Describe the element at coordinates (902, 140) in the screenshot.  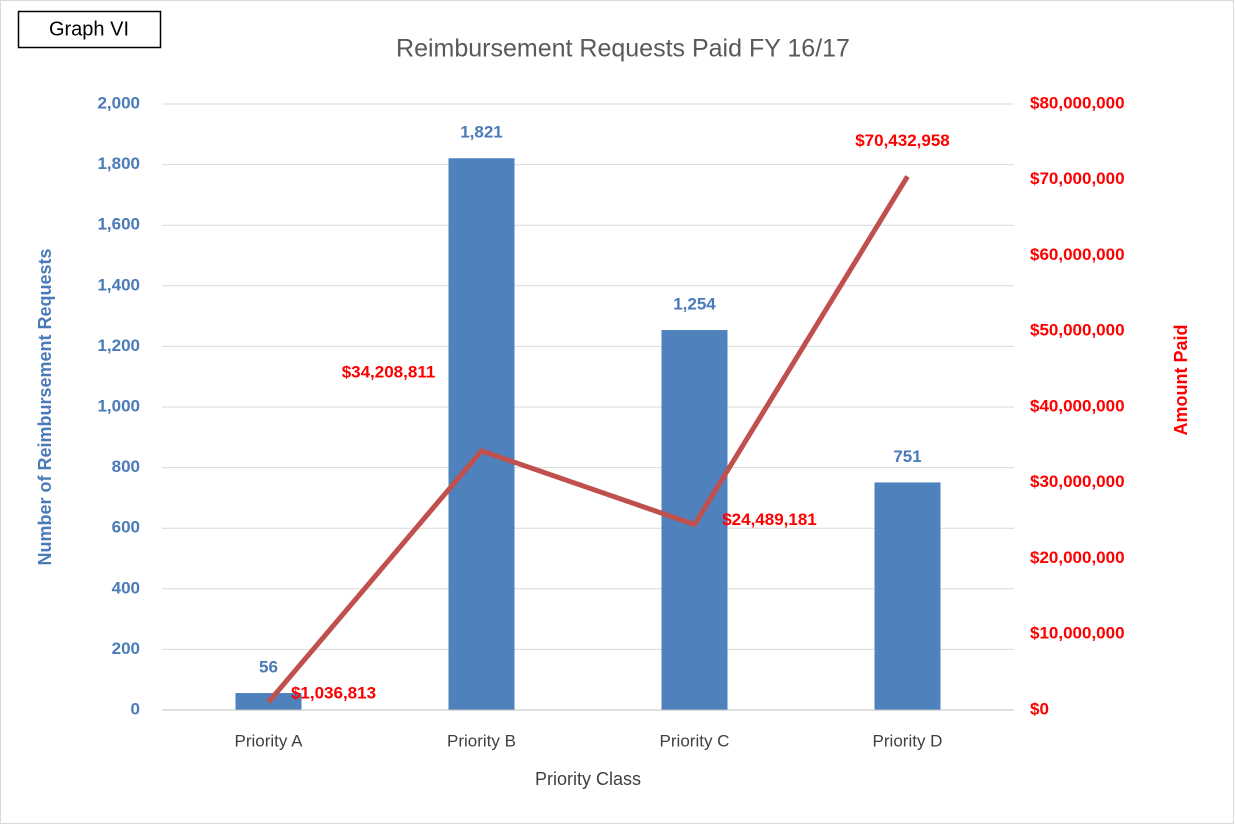
I see `line-value-label: $70,432,958` at that location.